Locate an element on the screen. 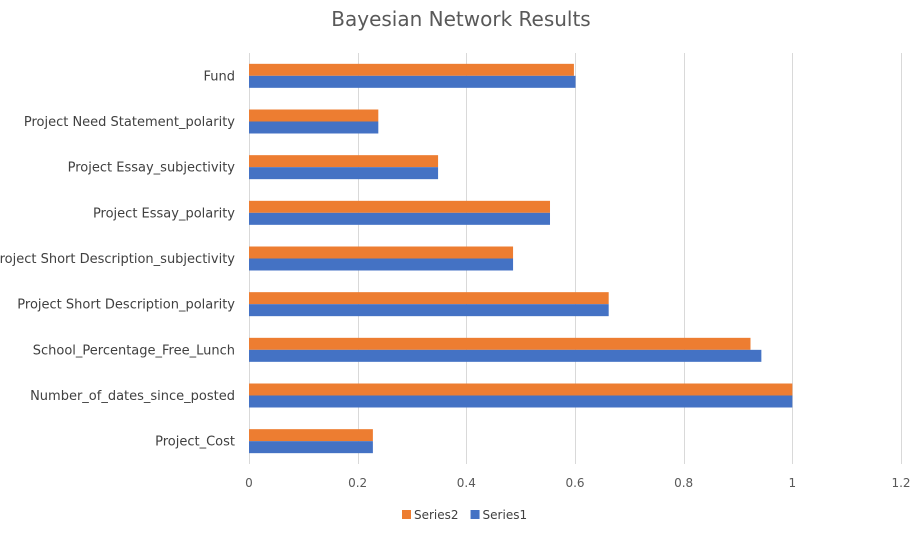 The image size is (922, 536). category-label: Project Essay_polarity is located at coordinates (164, 213).